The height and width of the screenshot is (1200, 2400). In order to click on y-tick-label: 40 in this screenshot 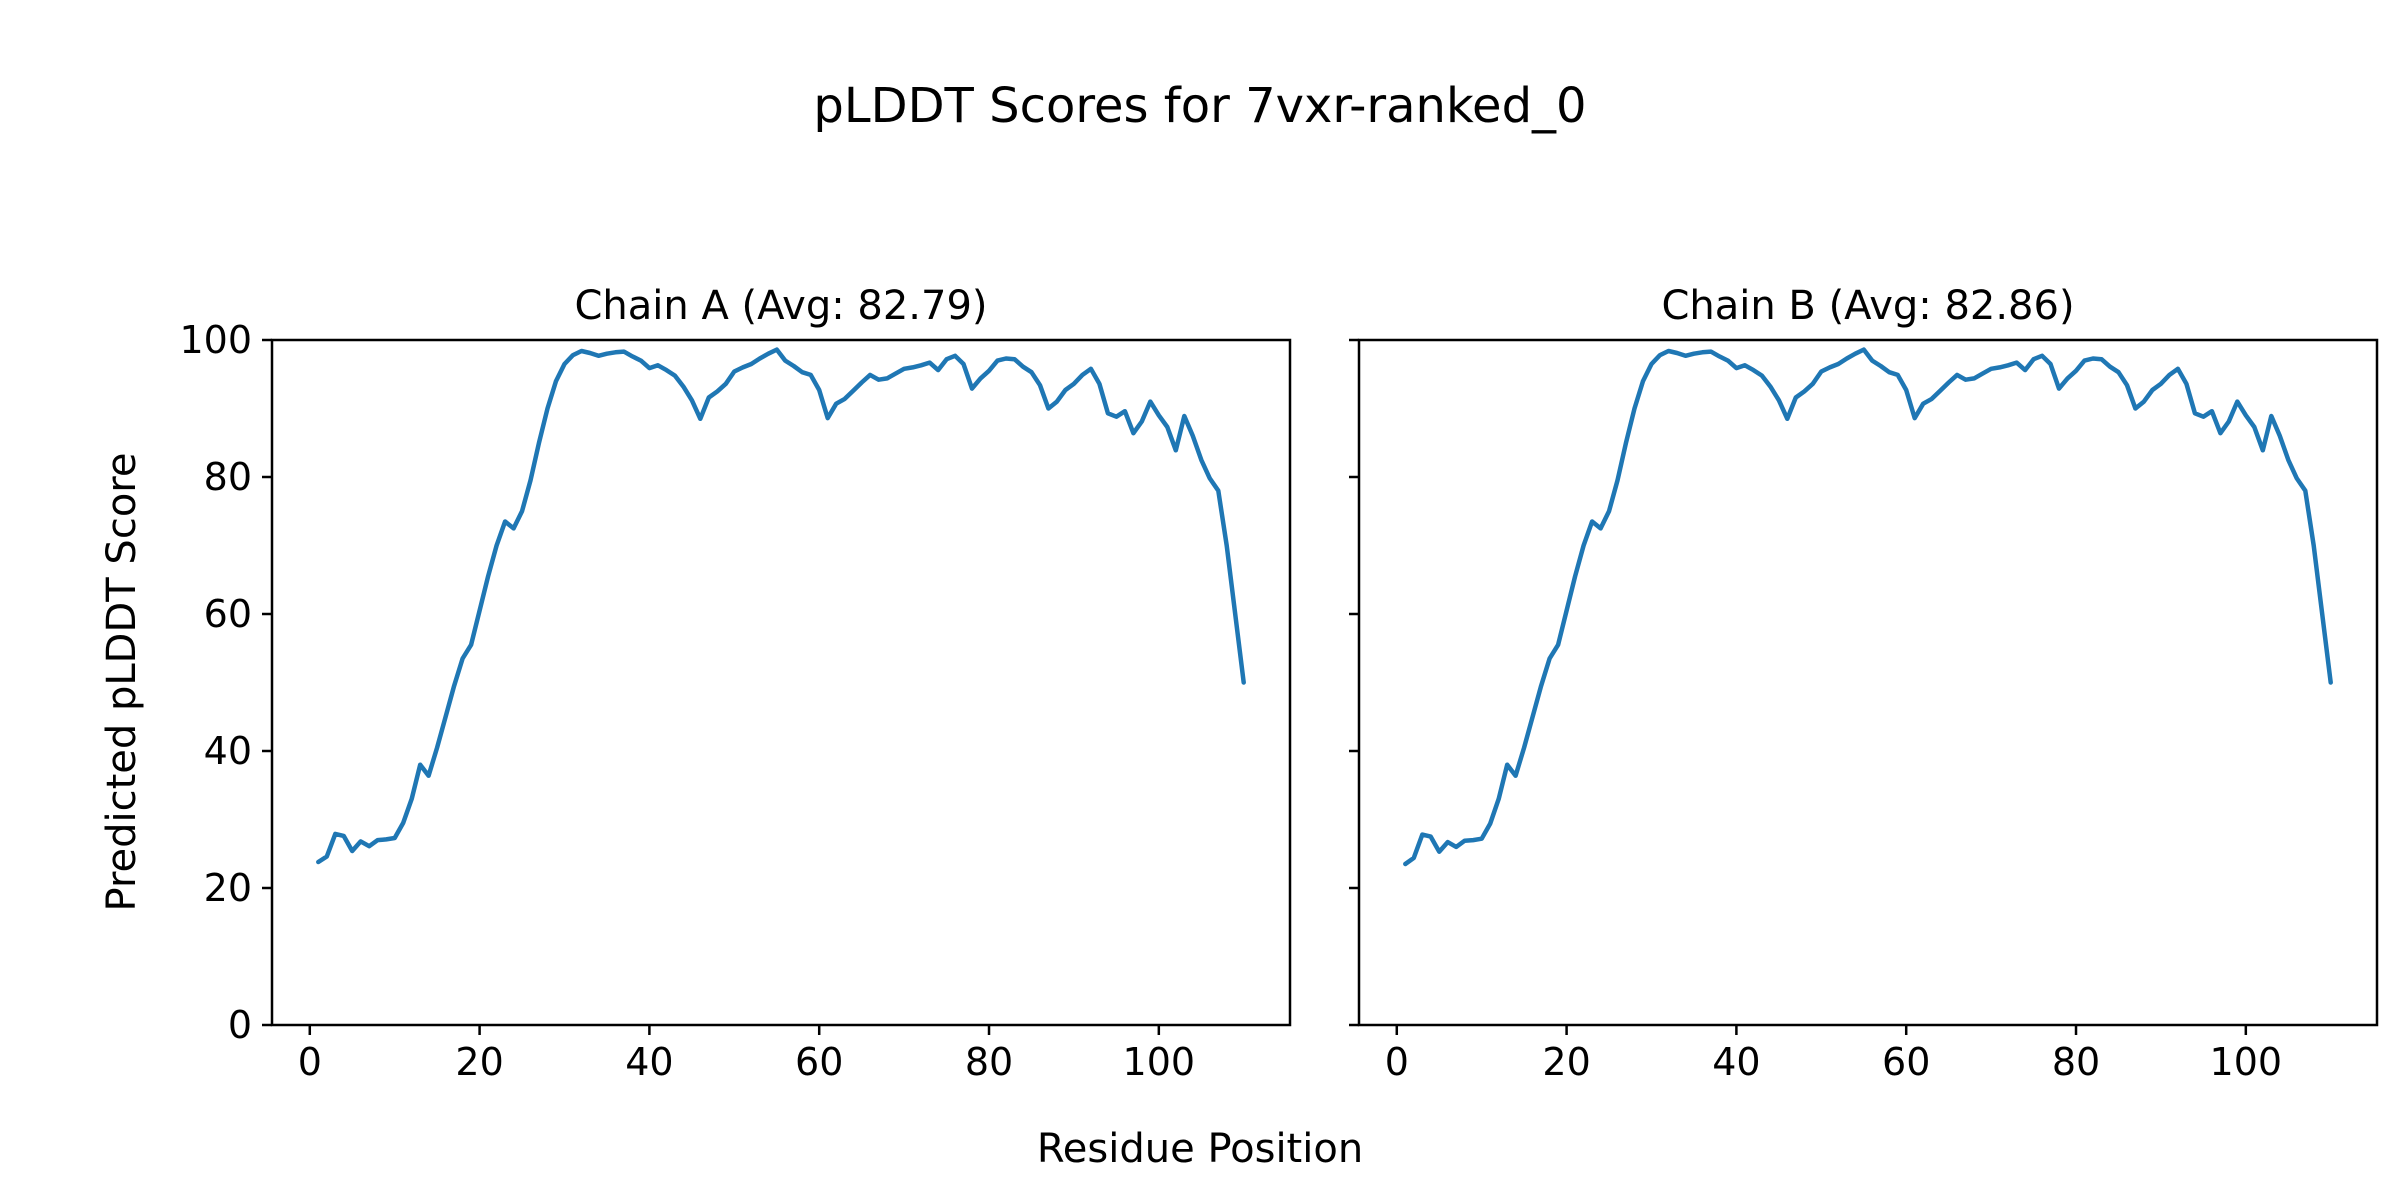, I will do `click(228, 751)`.